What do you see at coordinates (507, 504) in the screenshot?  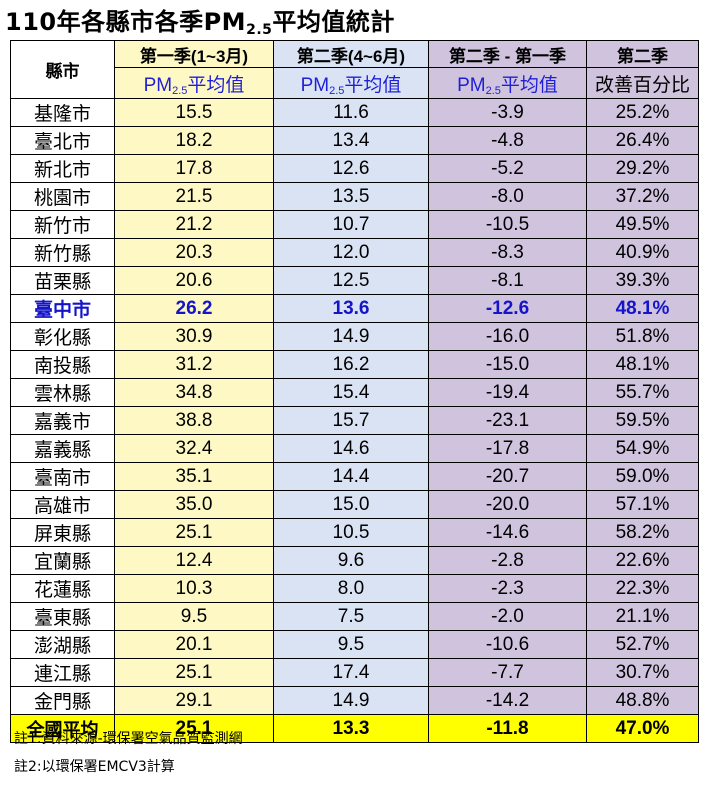 I see `diff-value: -20.0` at bounding box center [507, 504].